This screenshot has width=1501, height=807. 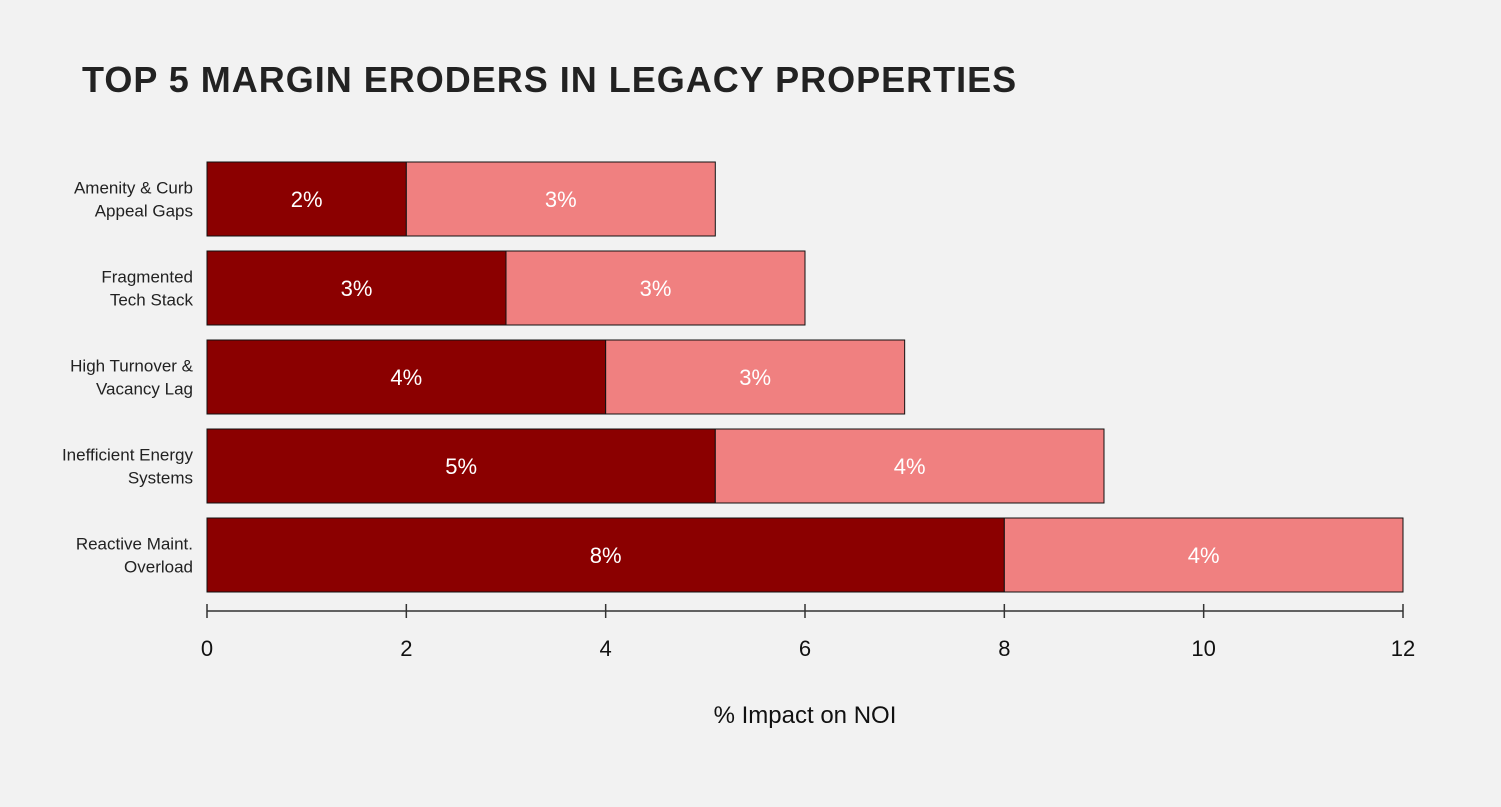 I want to click on category-label: Vacancy Lag, so click(x=144, y=389).